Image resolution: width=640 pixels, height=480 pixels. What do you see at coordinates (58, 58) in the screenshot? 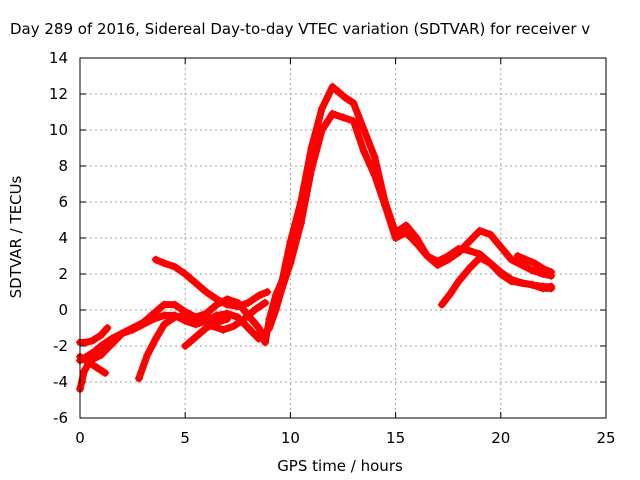
I see `y-tick-label: 14` at bounding box center [58, 58].